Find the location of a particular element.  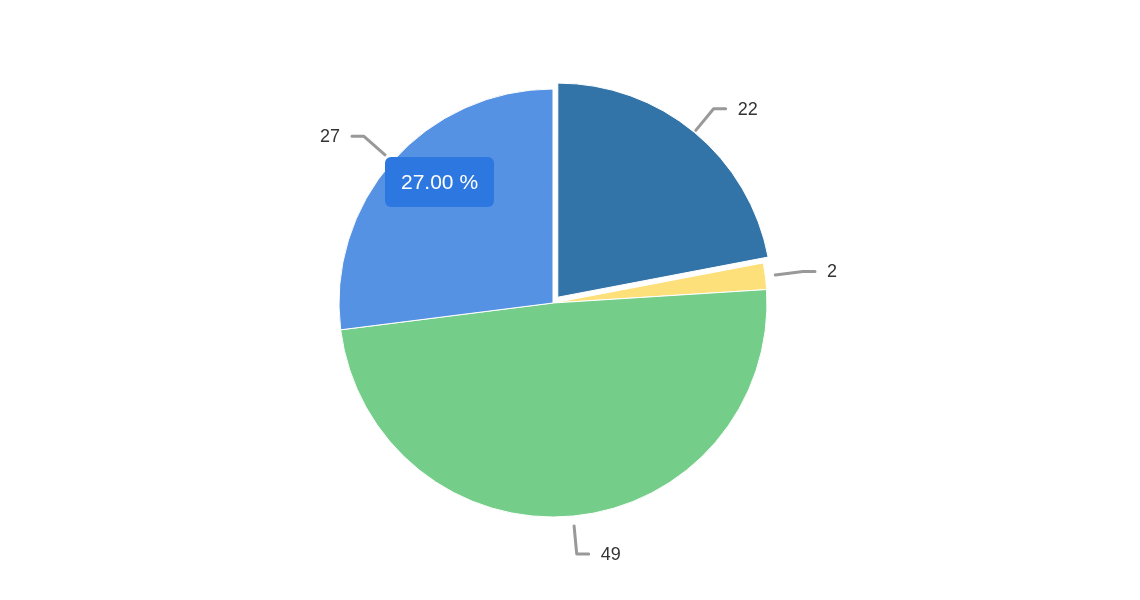

data-label: 27 is located at coordinates (329, 136).